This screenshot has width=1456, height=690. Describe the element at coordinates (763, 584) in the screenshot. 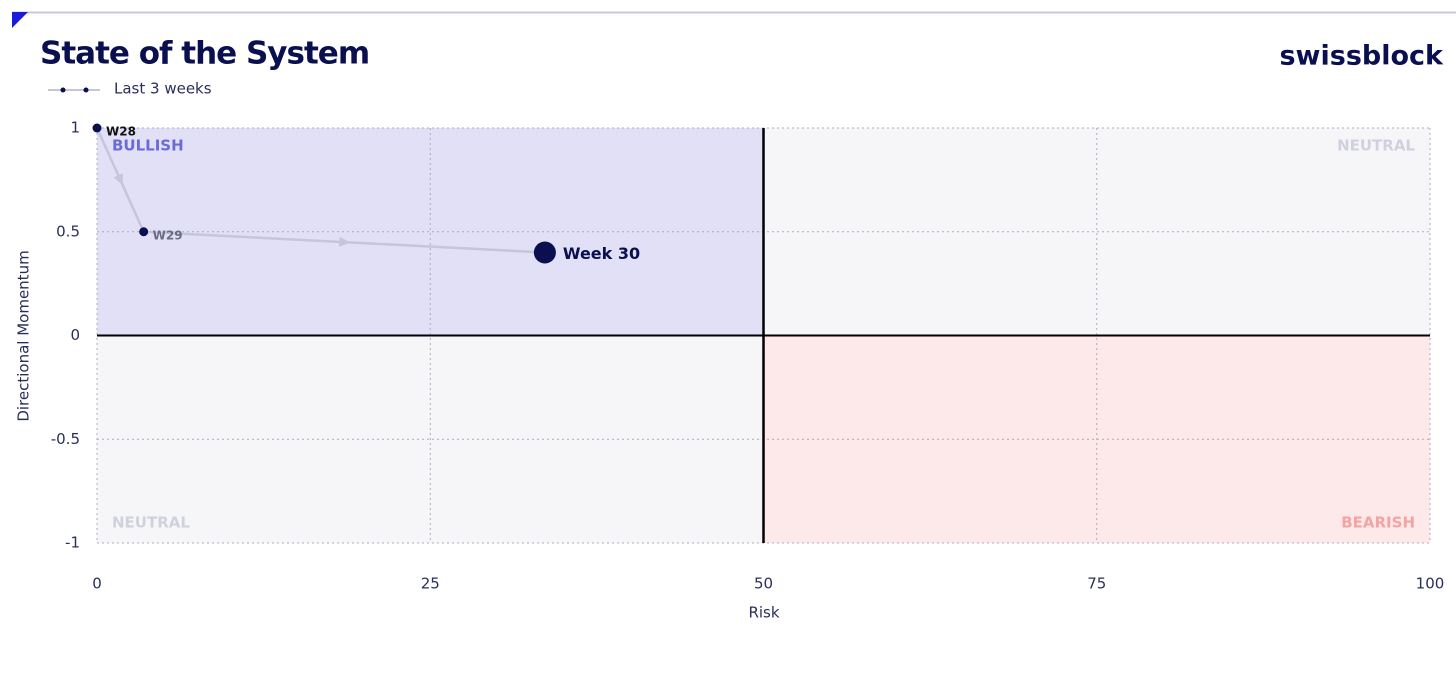

I see `x-tick-label: 50` at that location.